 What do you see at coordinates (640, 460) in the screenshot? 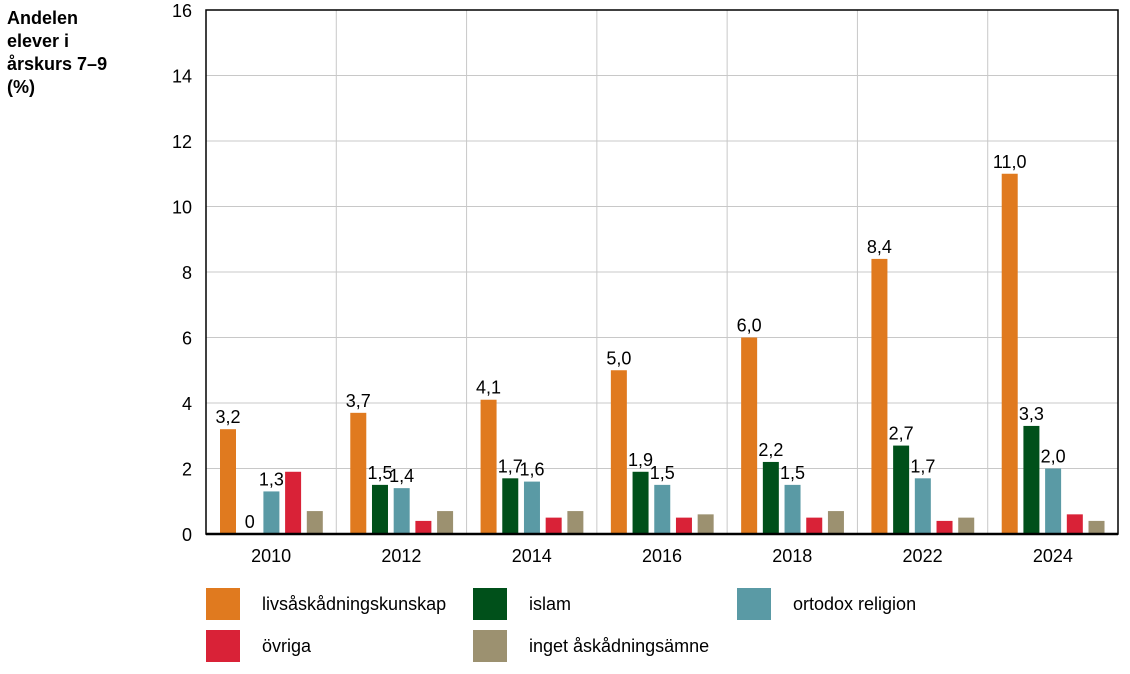
I see `data-label: 1,9` at bounding box center [640, 460].